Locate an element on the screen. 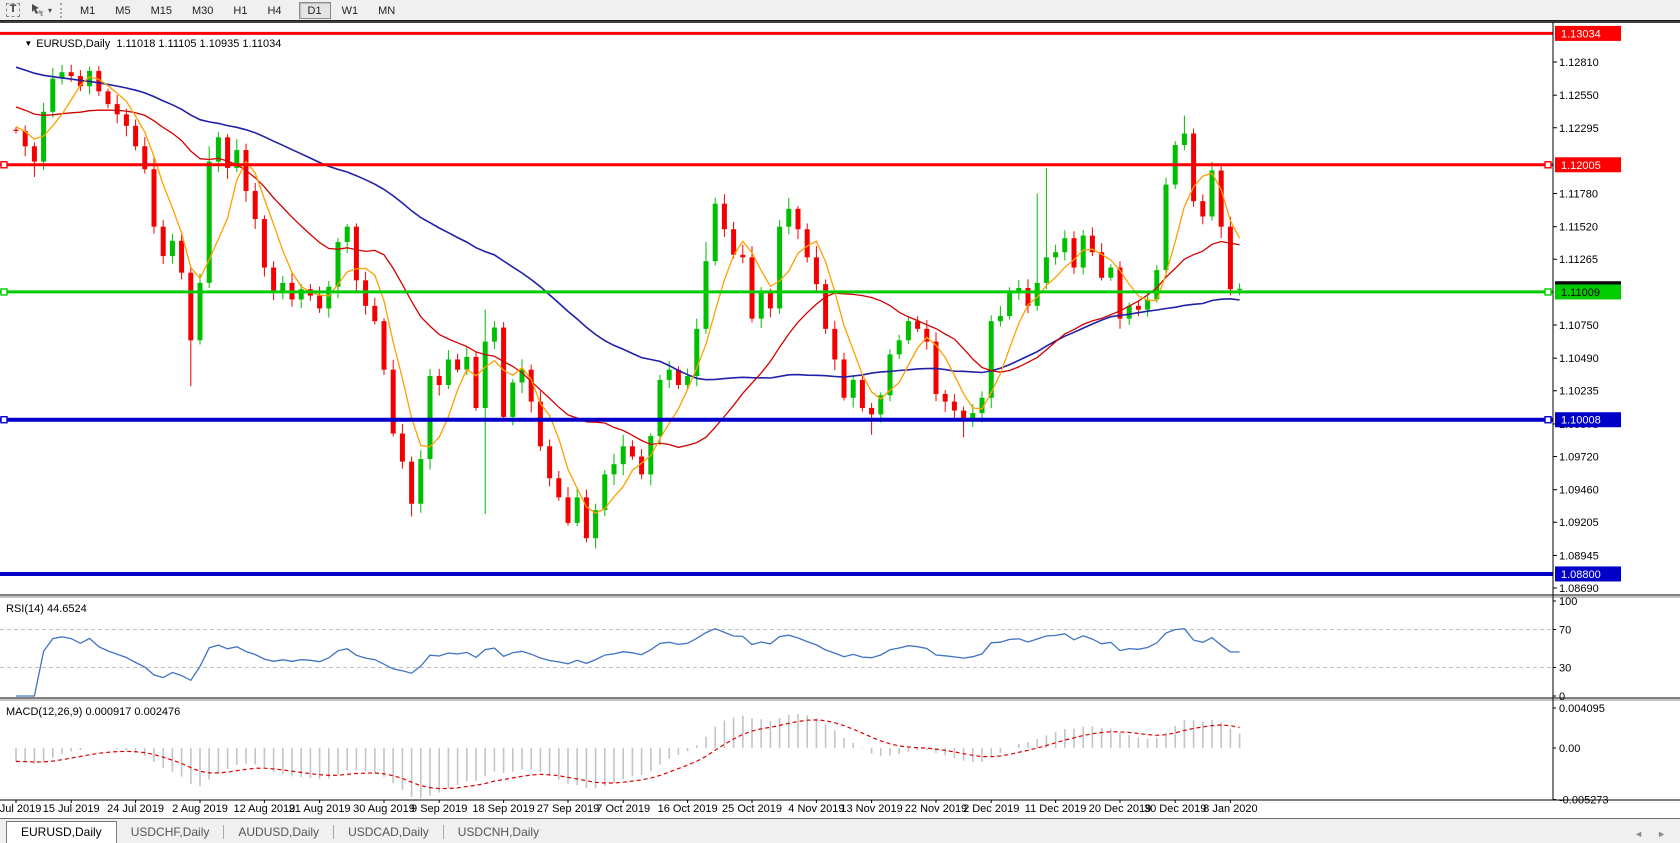 This screenshot has width=1680, height=843. svg-text: 100 is located at coordinates (1568, 602).